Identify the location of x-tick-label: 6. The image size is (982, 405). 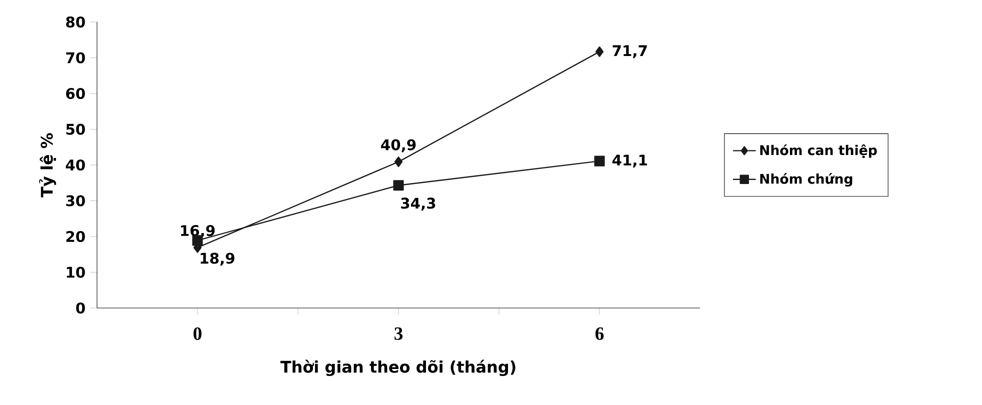
(599, 333).